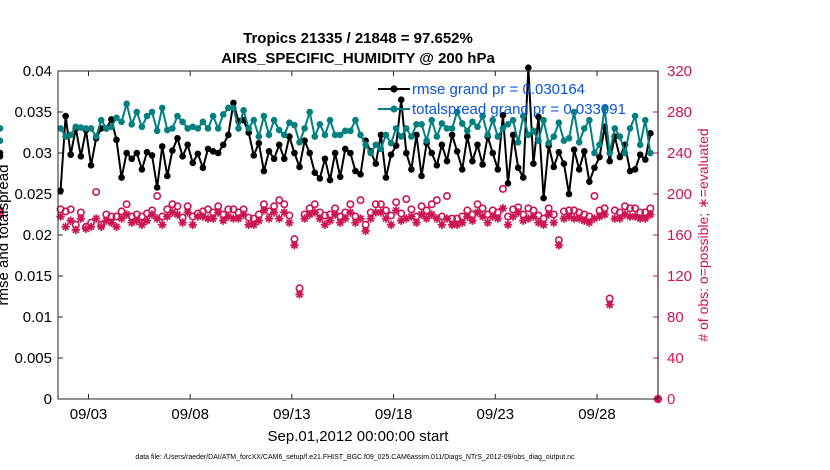  Describe the element at coordinates (679, 194) in the screenshot. I see `y2-tick-label: 200` at that location.